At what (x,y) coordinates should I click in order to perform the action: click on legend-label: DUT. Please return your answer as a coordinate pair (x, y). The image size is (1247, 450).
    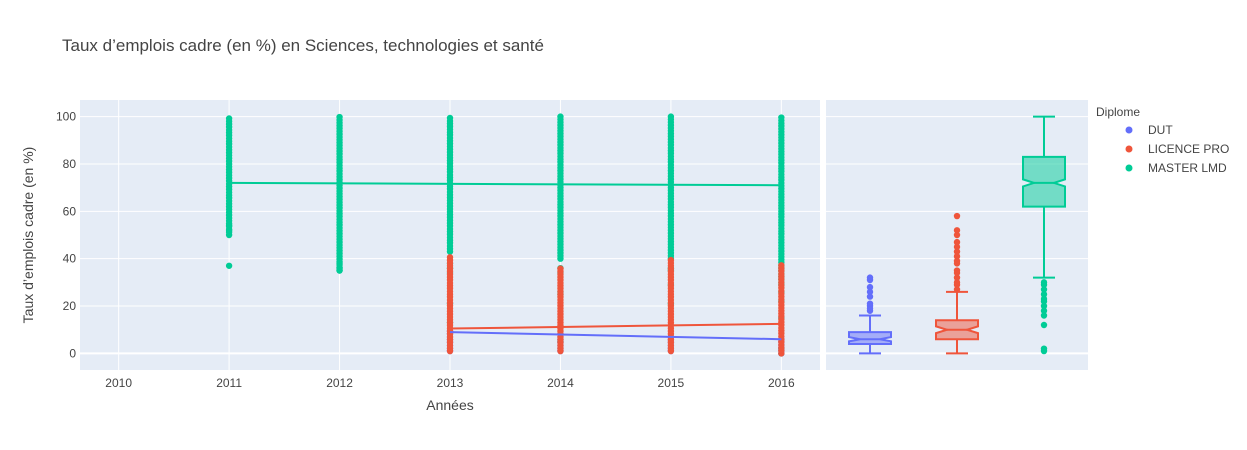
    Looking at the image, I should click on (1160, 130).